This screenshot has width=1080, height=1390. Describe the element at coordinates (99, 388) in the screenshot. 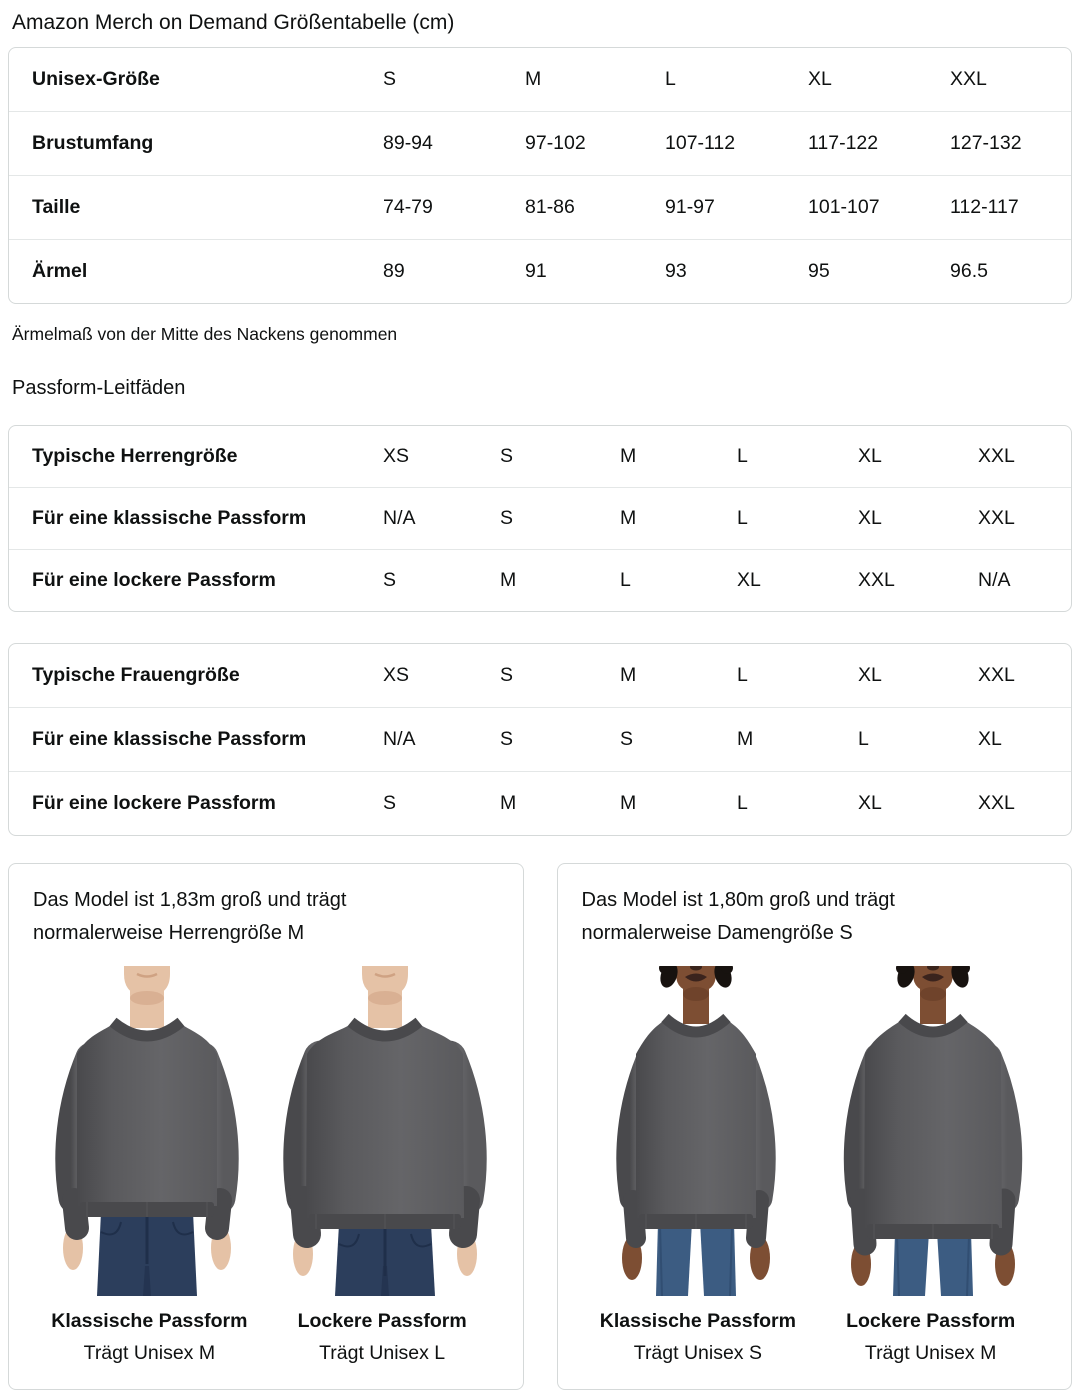

I see `fit-guides-heading: Passform-Leitfäden` at that location.